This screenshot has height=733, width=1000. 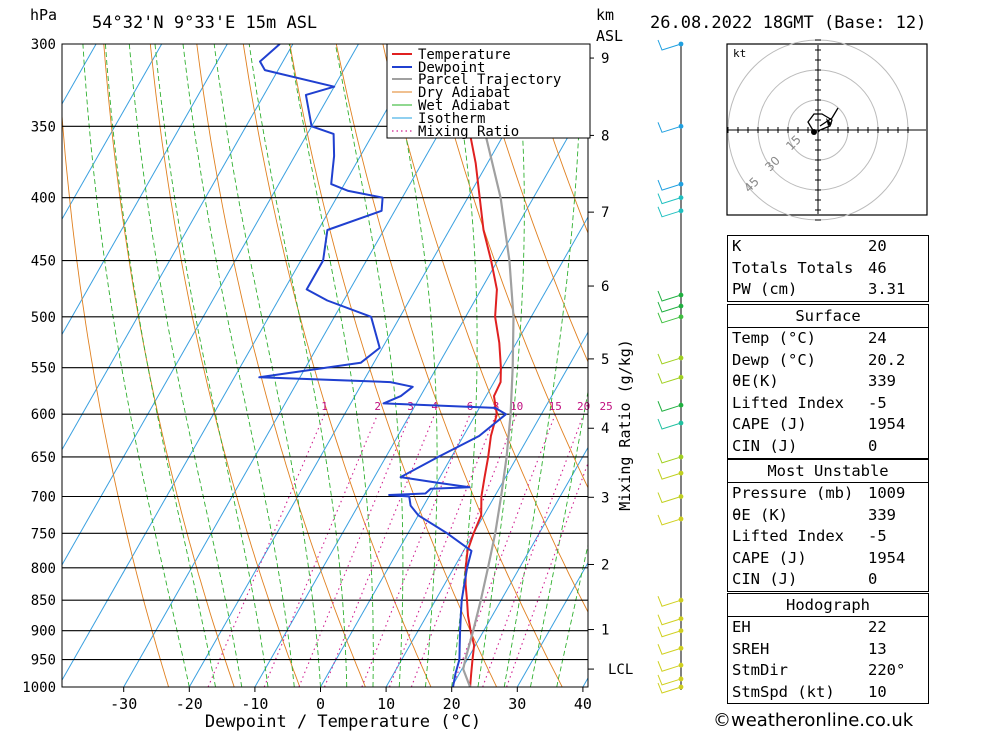 I want to click on asl-label: ASL, so click(x=609, y=36).